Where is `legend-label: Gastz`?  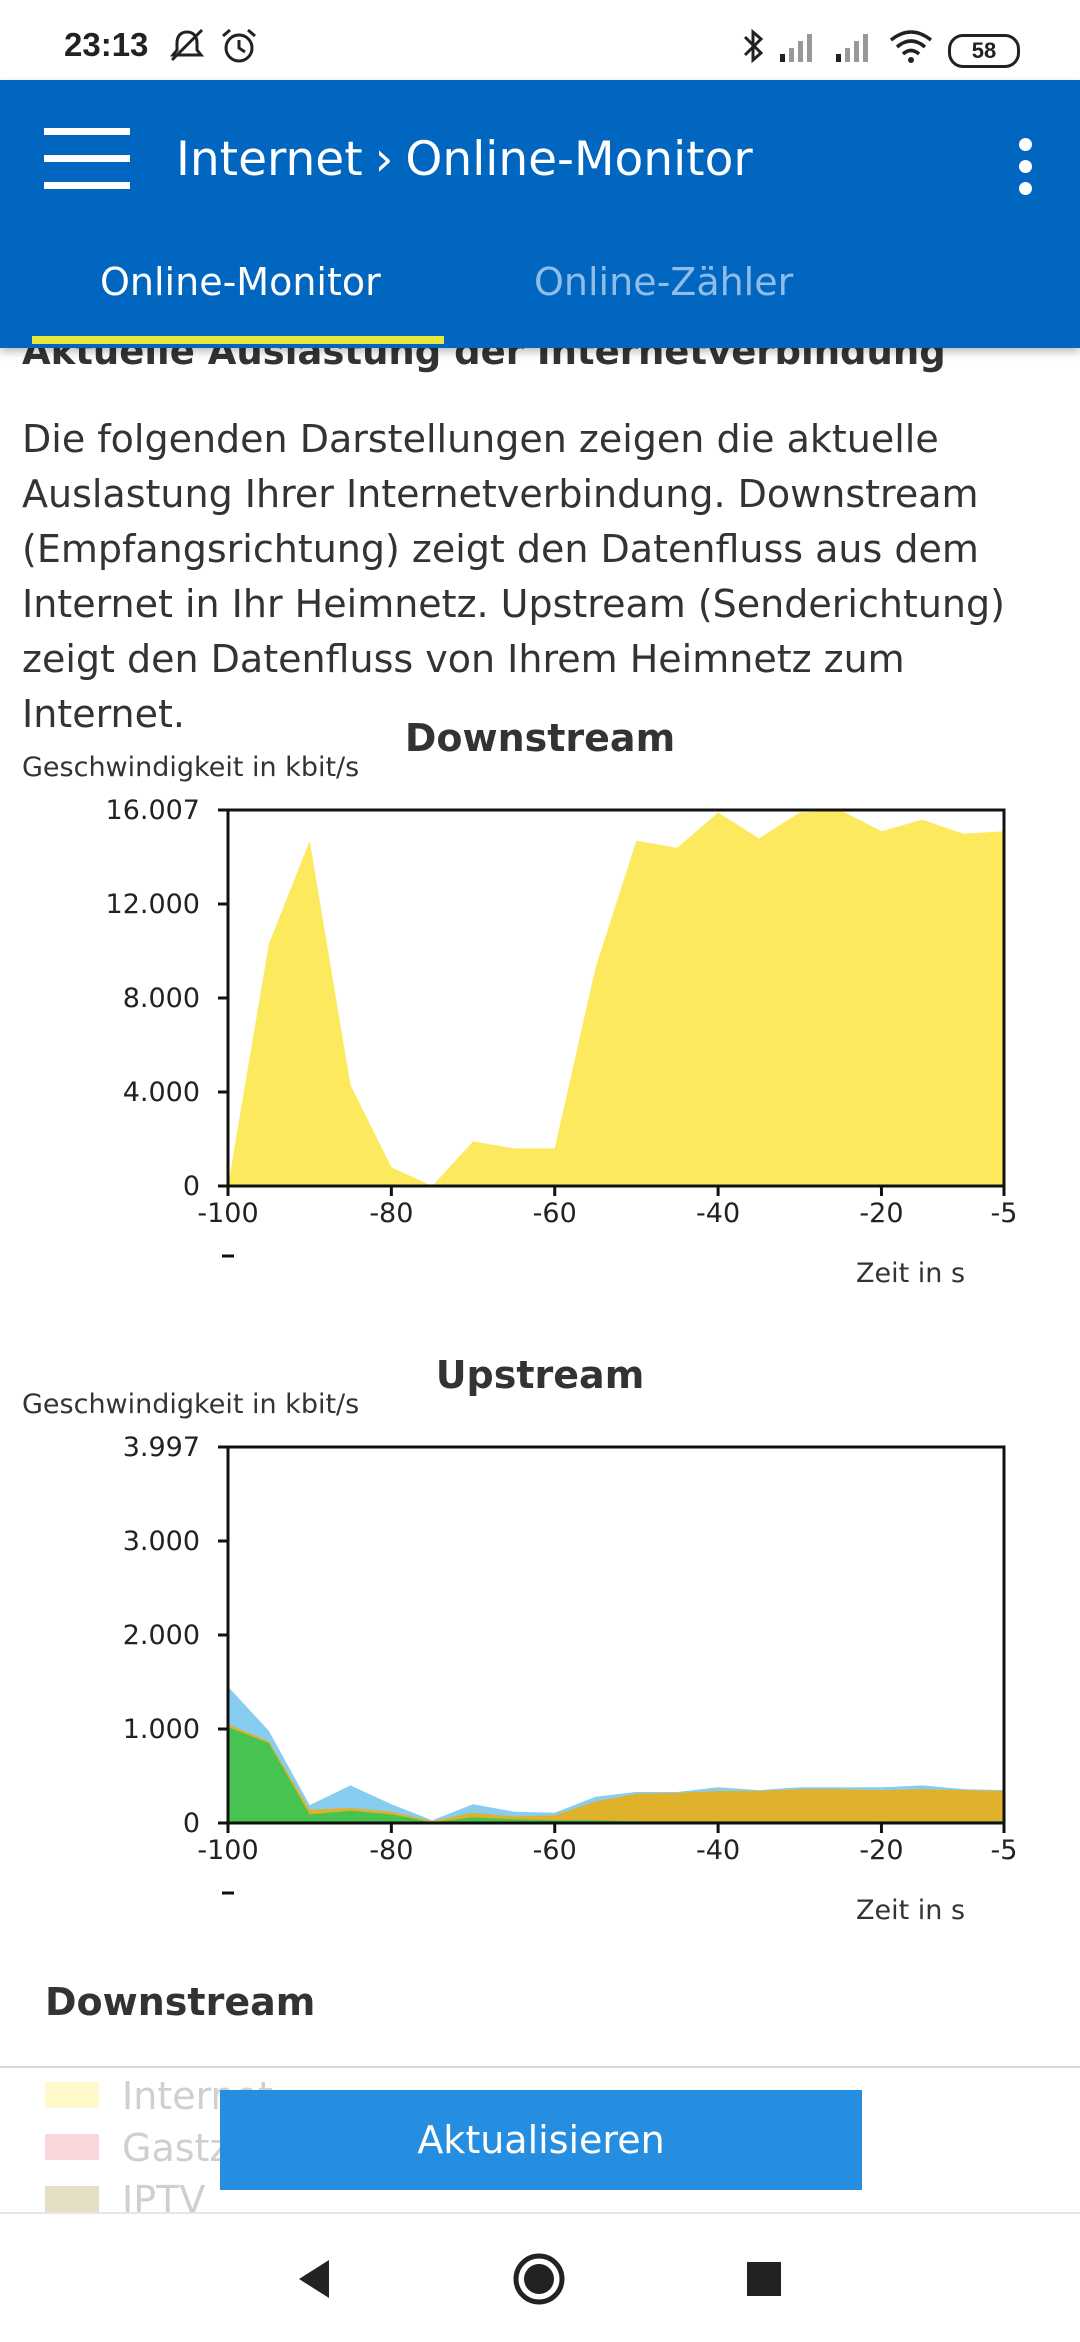
legend-label: Gastz is located at coordinates (175, 2148).